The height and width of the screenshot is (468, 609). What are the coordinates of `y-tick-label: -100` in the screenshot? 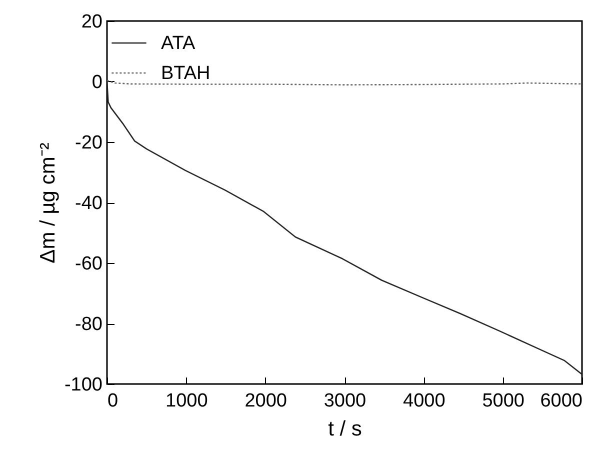 It's located at (83, 385).